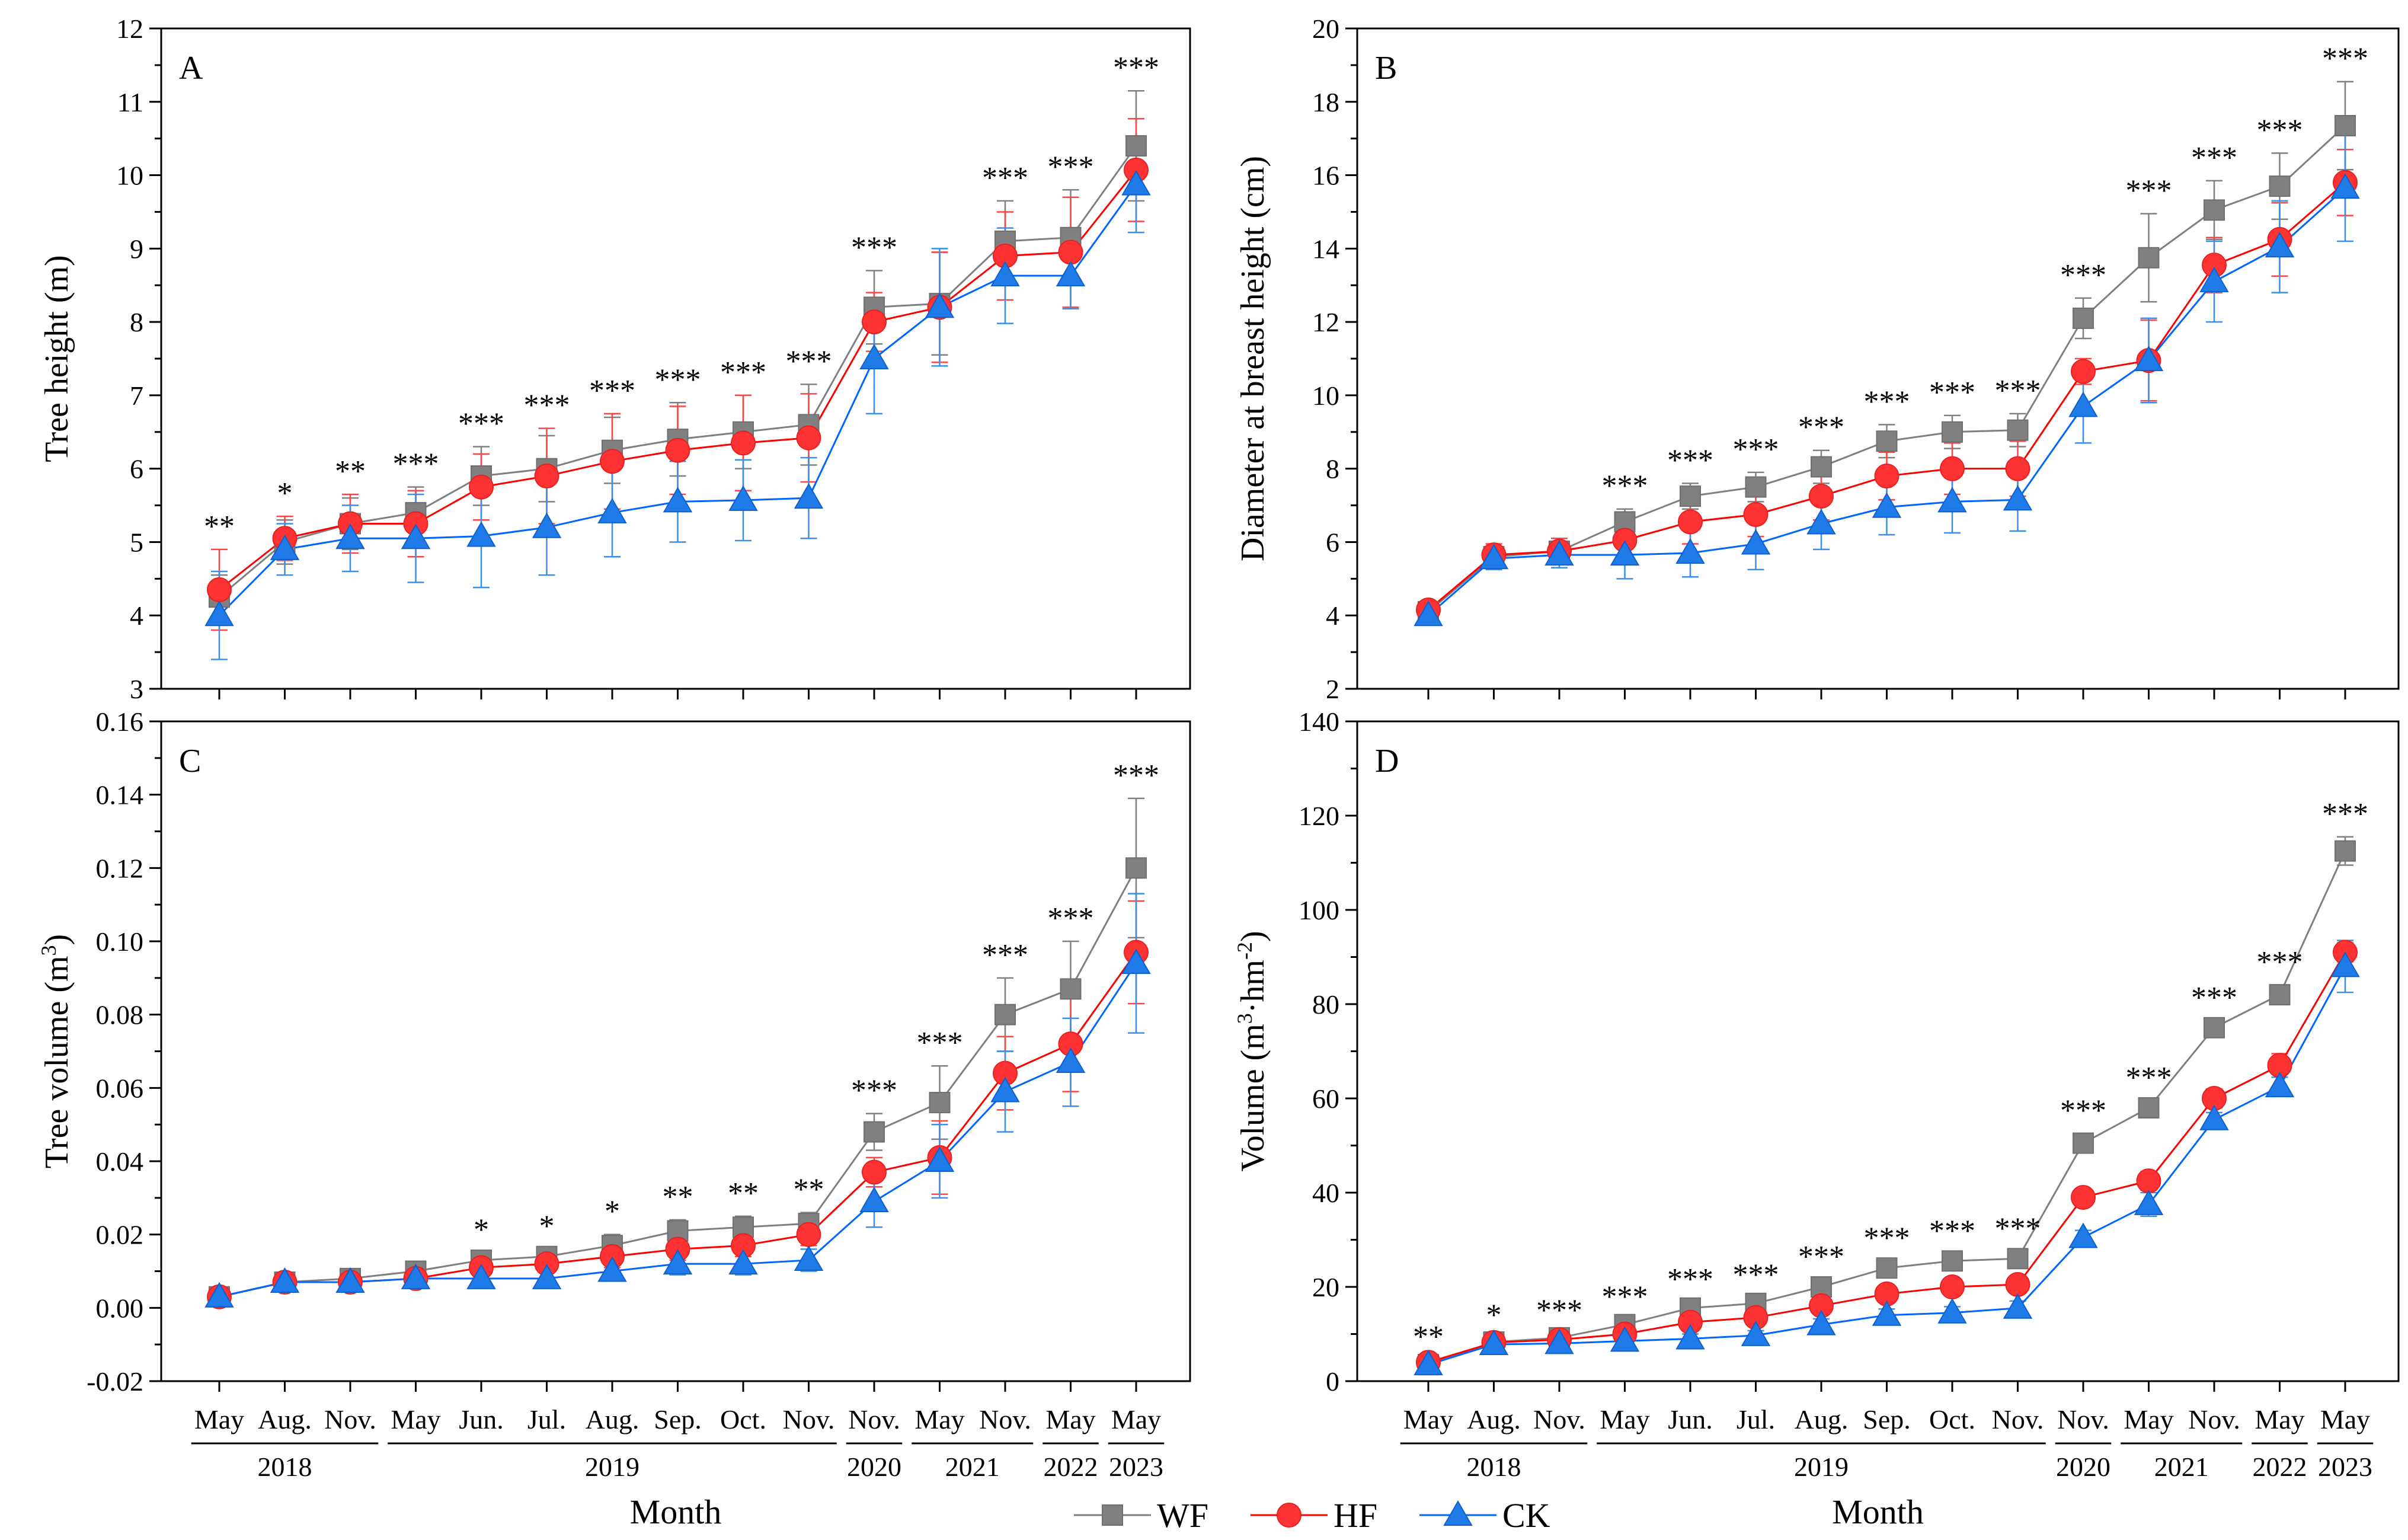 Image resolution: width=2408 pixels, height=1540 pixels. Describe the element at coordinates (743, 1419) in the screenshot. I see `x-tick-label: Oct.` at that location.